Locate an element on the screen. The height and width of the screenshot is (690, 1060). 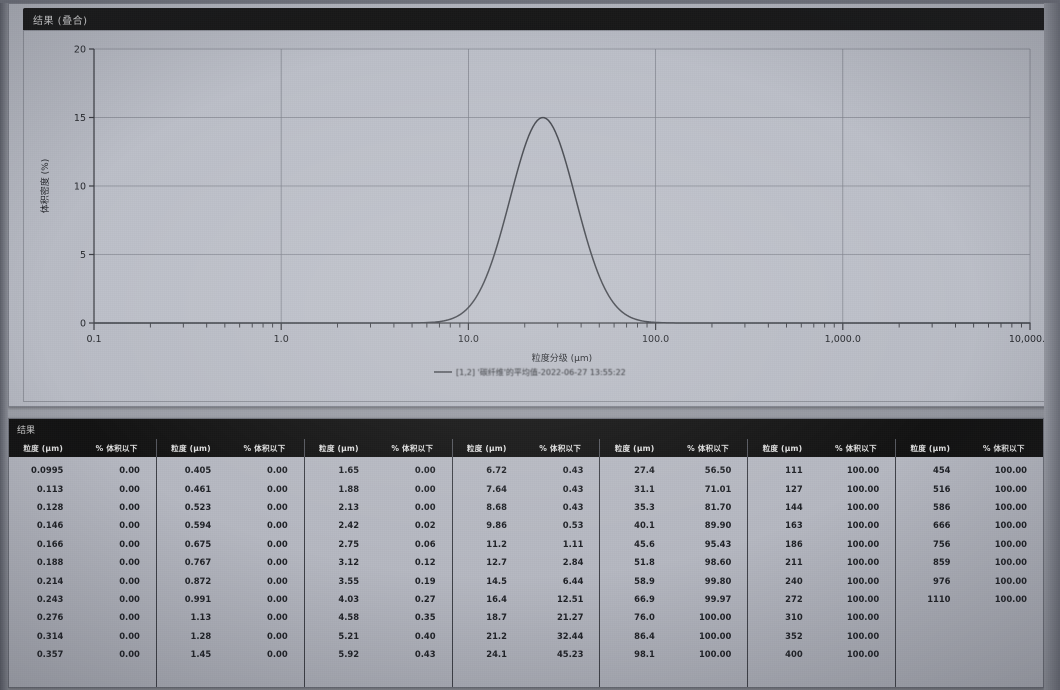
table-row: 144 100.00 is located at coordinates (821, 507).